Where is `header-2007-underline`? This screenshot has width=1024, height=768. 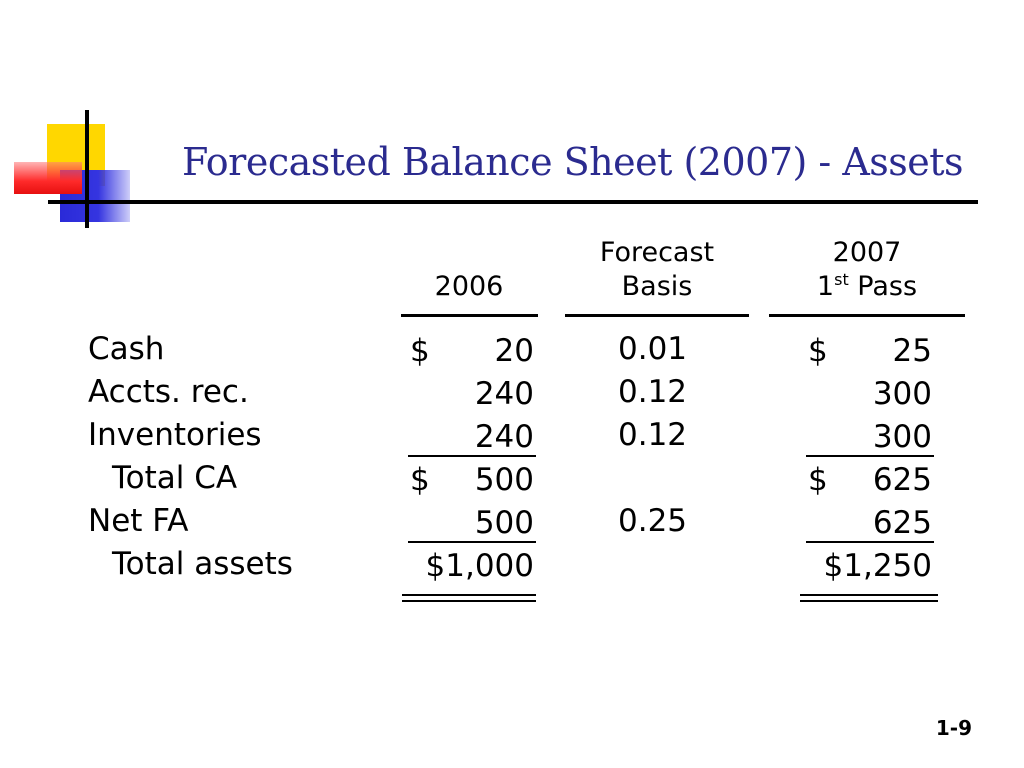
header-2007-underline is located at coordinates (867, 315).